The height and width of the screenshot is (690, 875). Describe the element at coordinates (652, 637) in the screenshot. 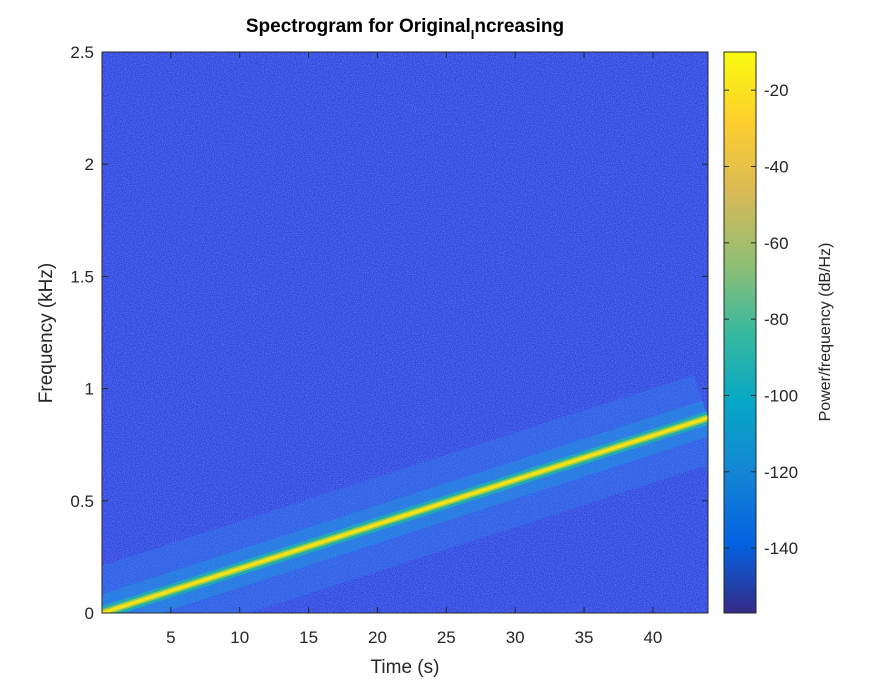

I see `x-tick-label: 40` at that location.